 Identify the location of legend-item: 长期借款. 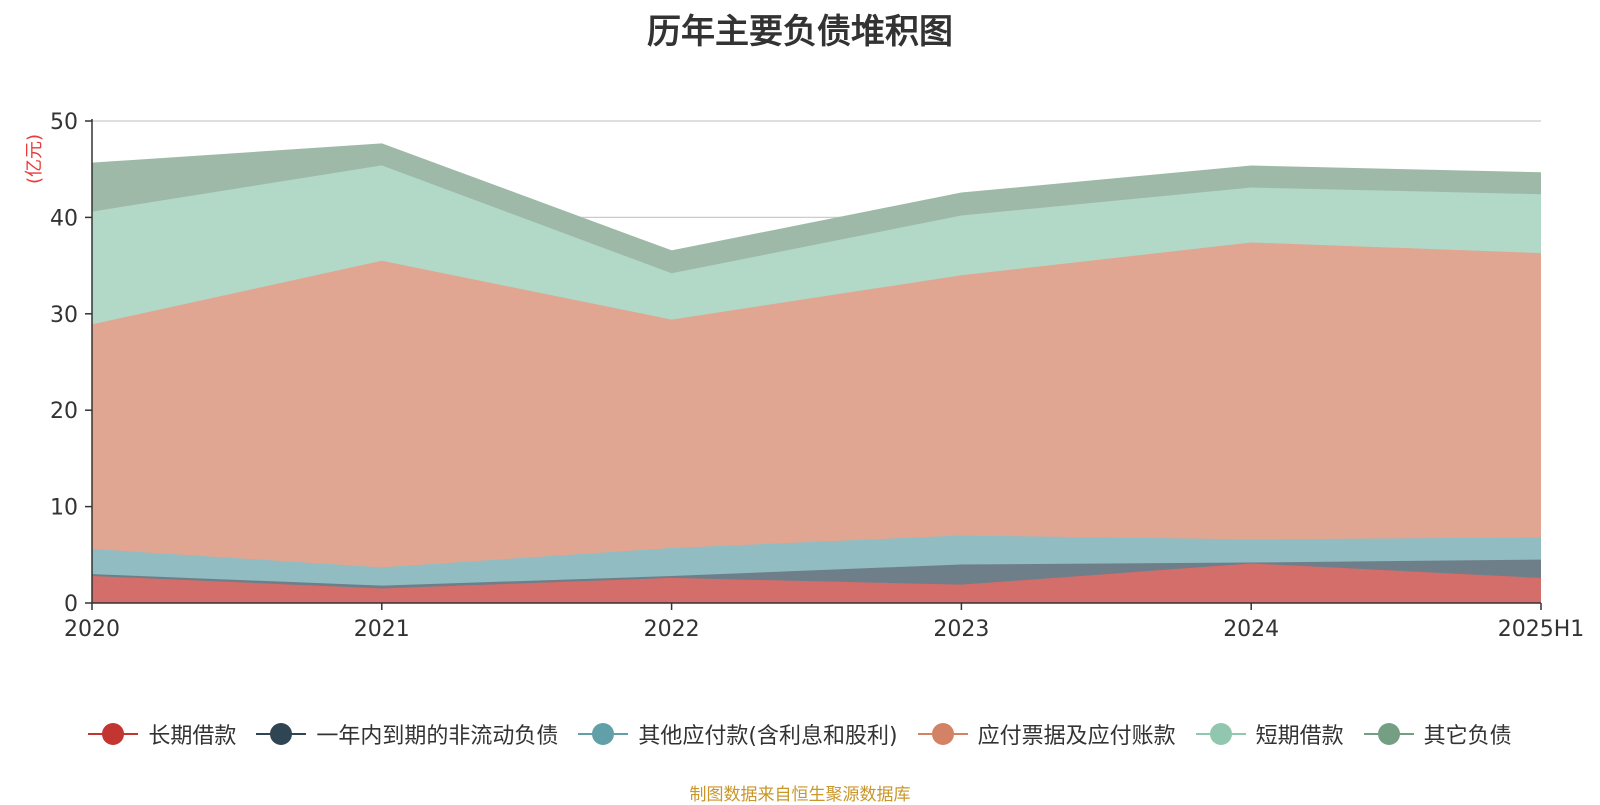
(162, 734).